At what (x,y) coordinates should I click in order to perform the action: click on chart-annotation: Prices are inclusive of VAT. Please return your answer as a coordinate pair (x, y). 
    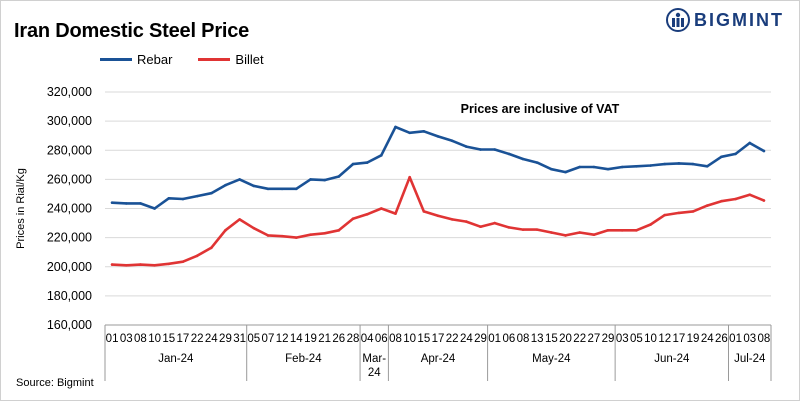
    Looking at the image, I should click on (540, 109).